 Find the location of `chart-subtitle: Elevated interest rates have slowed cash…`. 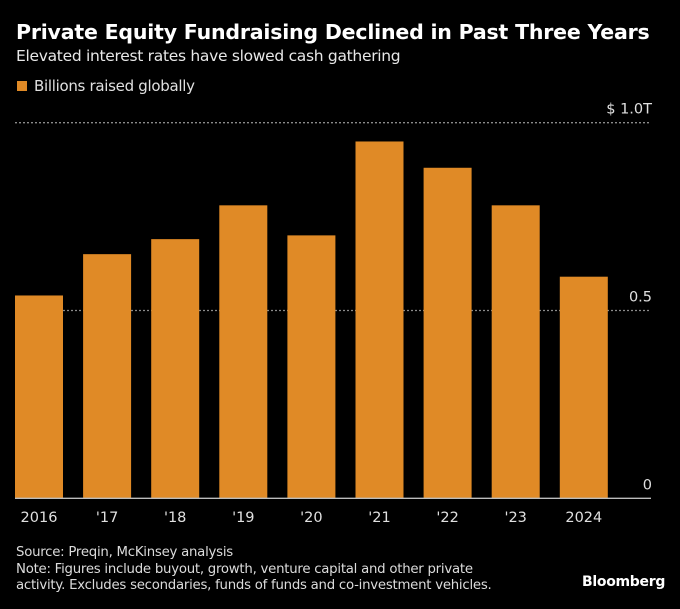

chart-subtitle: Elevated interest rates have slowed cash… is located at coordinates (208, 56).